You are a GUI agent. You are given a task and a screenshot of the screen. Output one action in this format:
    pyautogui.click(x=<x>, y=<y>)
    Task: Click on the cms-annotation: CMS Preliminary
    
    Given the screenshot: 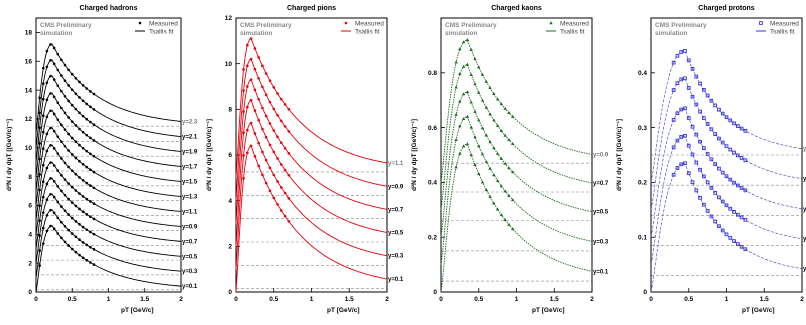 What is the action you would take?
    pyautogui.click(x=66, y=25)
    